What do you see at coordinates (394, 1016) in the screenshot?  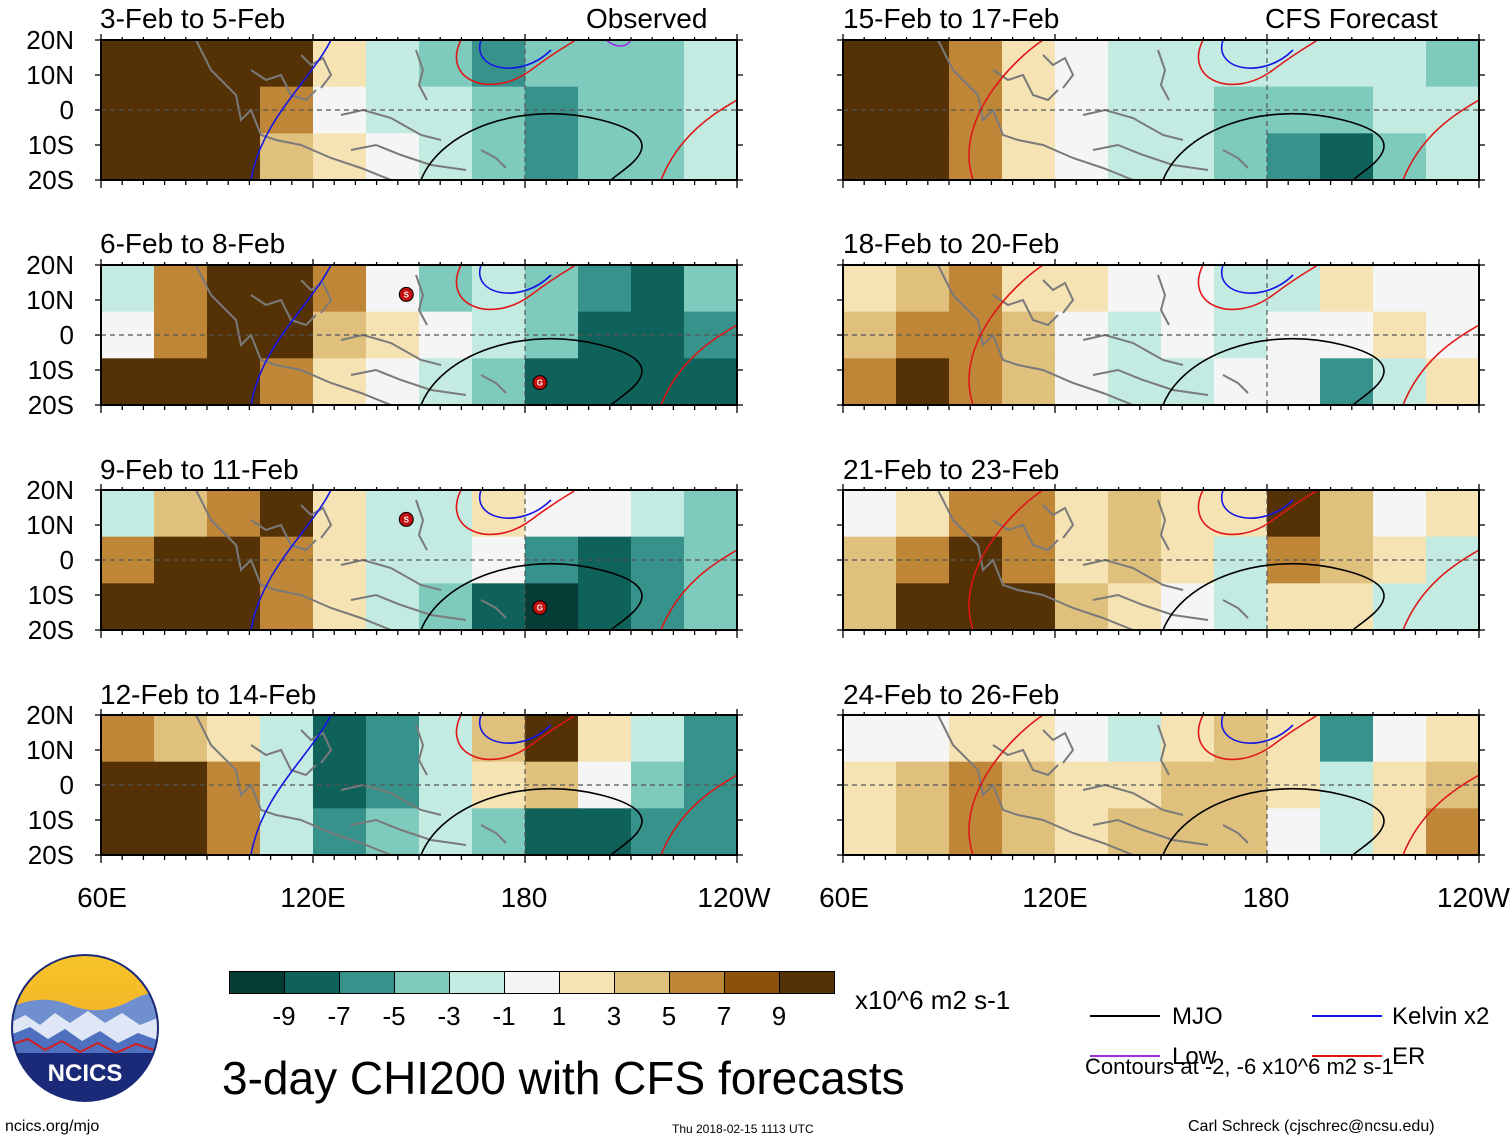 I see `colorbar-label: -5` at bounding box center [394, 1016].